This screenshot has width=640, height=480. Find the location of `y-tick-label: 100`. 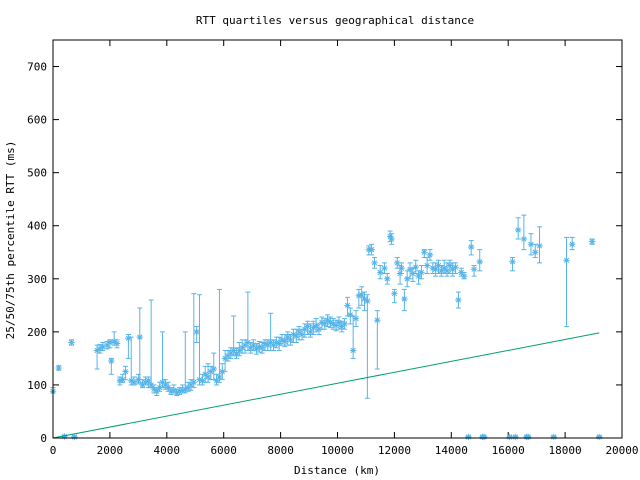

y-tick-label: 100 is located at coordinates (37, 385).